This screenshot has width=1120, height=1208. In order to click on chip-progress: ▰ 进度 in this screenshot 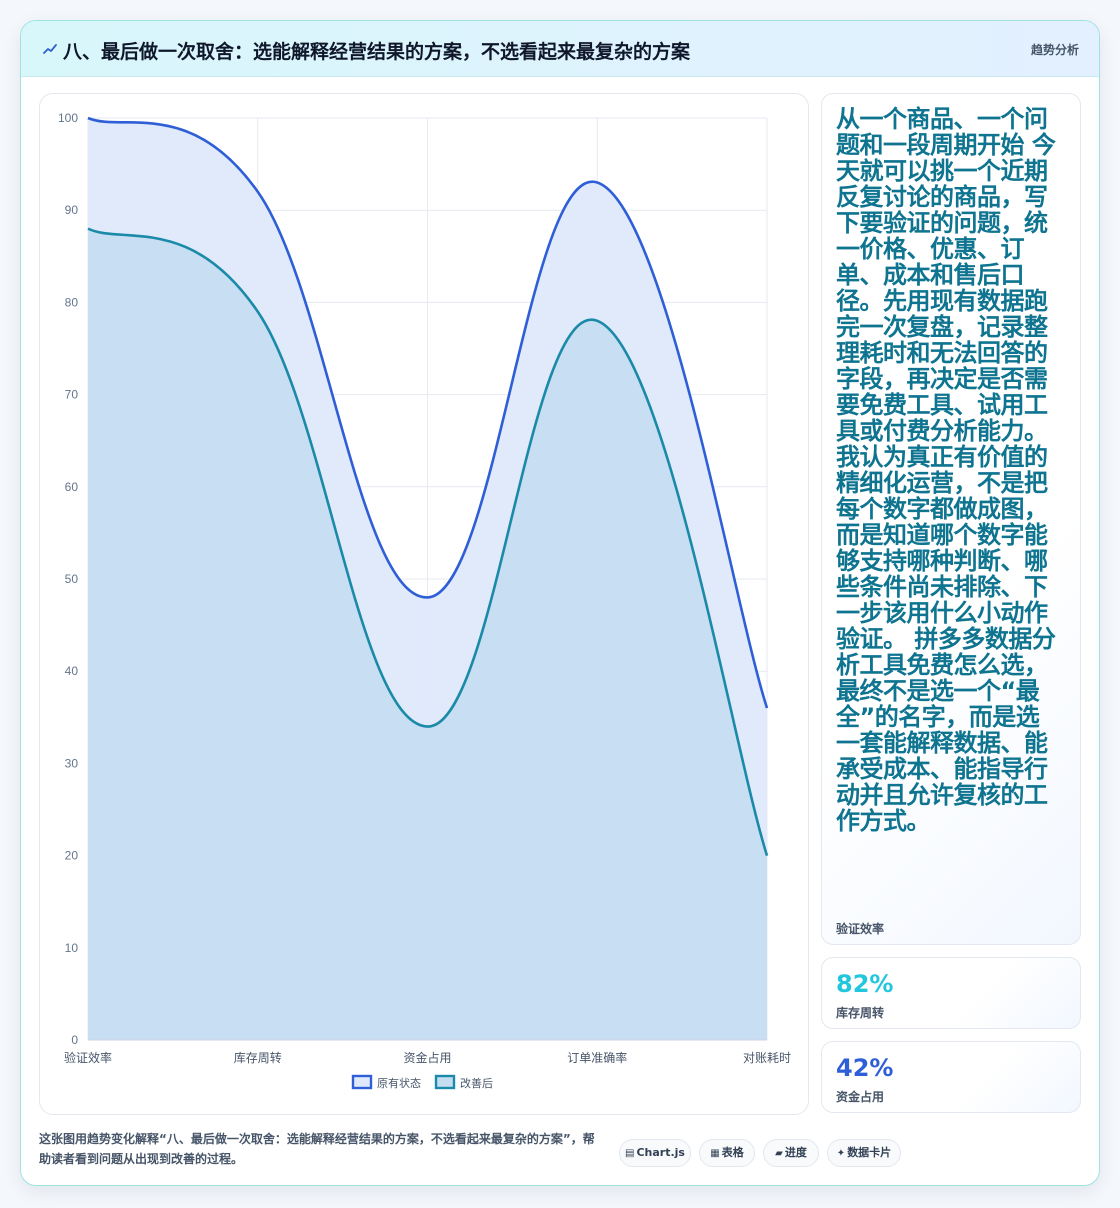, I will do `click(791, 1153)`.